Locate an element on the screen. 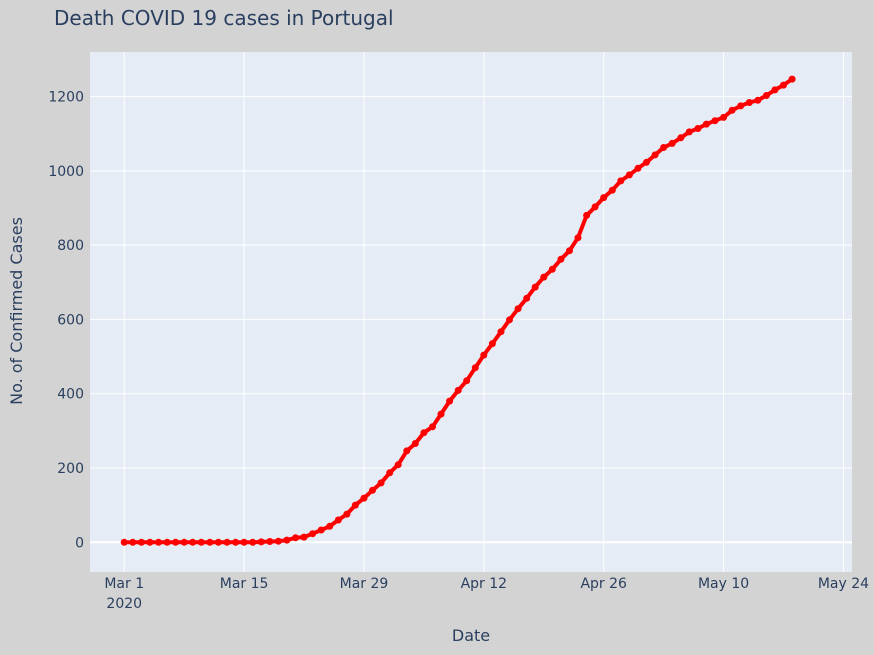 This screenshot has width=874, height=655. x-tick-label: May 10 is located at coordinates (723, 584).